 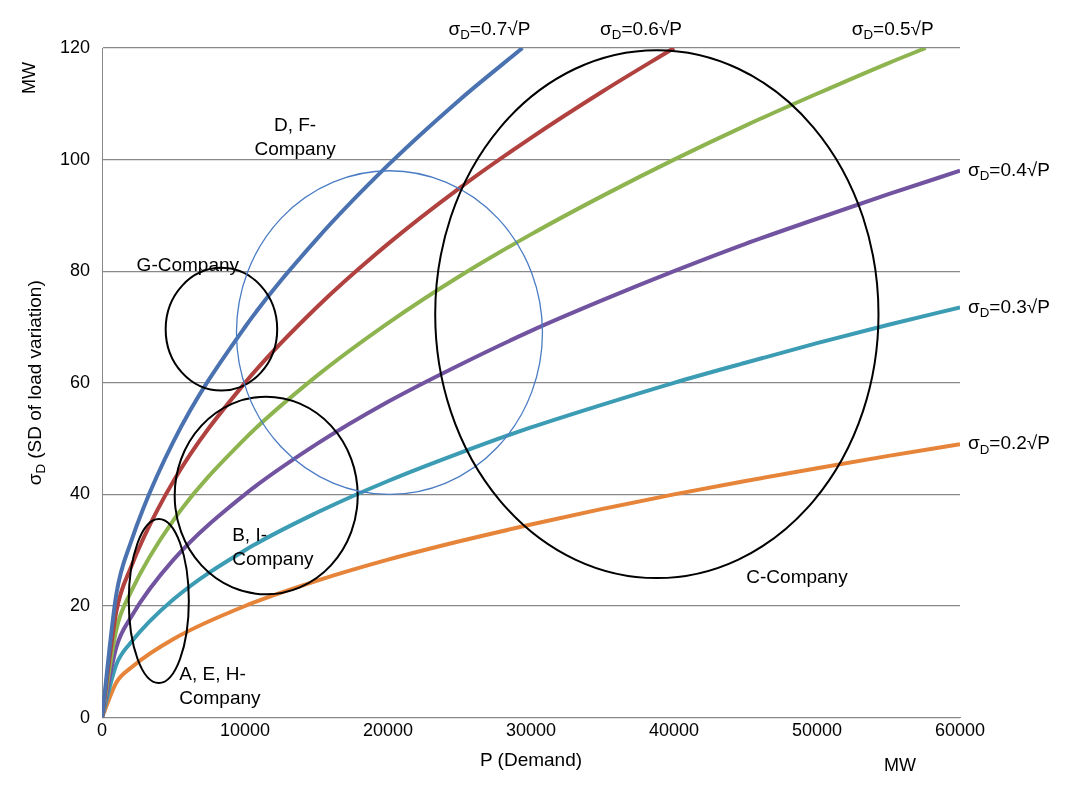 I want to click on annotation: D, F-Company, so click(x=295, y=136).